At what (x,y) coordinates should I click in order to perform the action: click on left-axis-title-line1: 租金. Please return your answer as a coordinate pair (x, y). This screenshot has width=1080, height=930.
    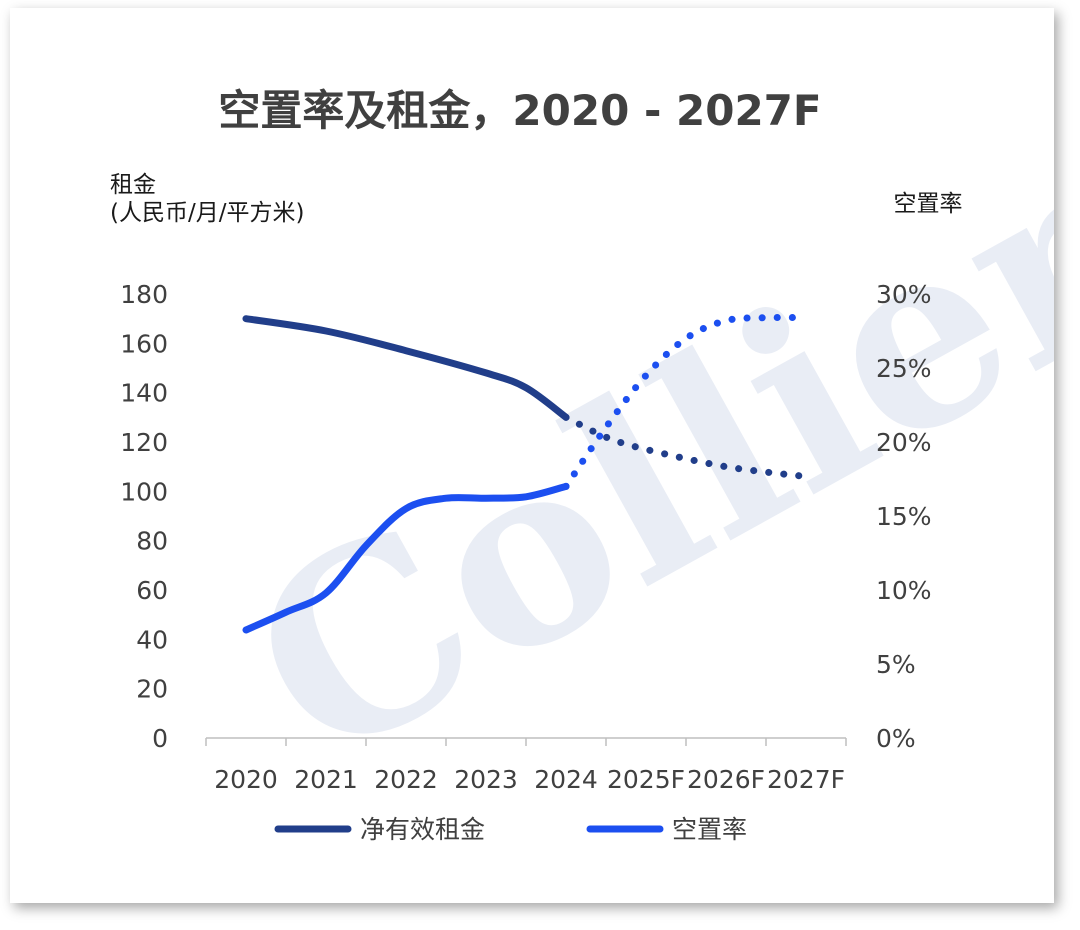
    Looking at the image, I should click on (133, 185).